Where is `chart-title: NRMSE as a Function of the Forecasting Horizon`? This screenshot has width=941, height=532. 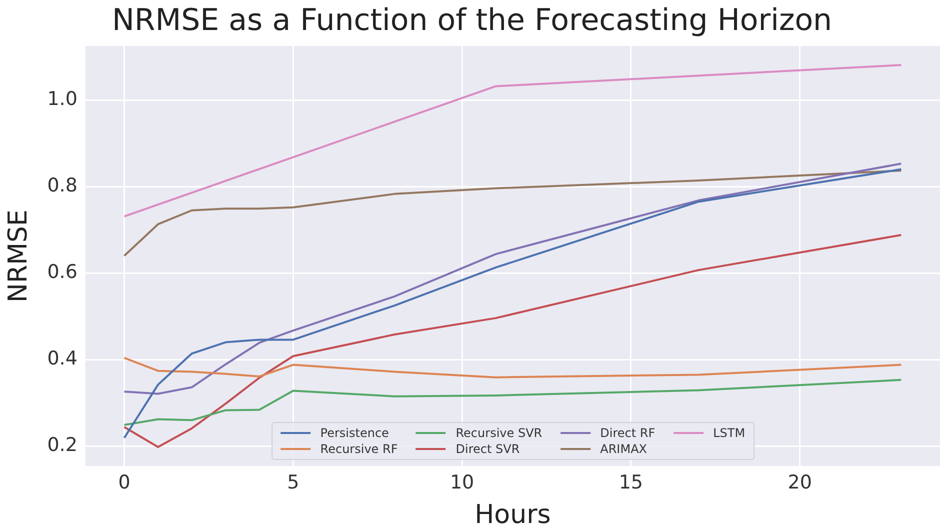
chart-title: NRMSE as a Function of the Forecasting Horizon is located at coordinates (472, 20).